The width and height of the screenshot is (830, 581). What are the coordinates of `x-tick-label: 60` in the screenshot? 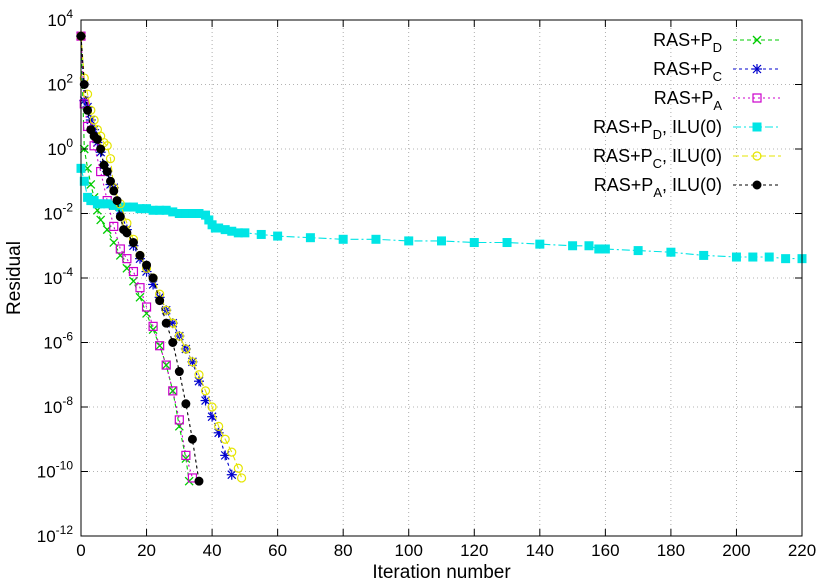 It's located at (277, 550).